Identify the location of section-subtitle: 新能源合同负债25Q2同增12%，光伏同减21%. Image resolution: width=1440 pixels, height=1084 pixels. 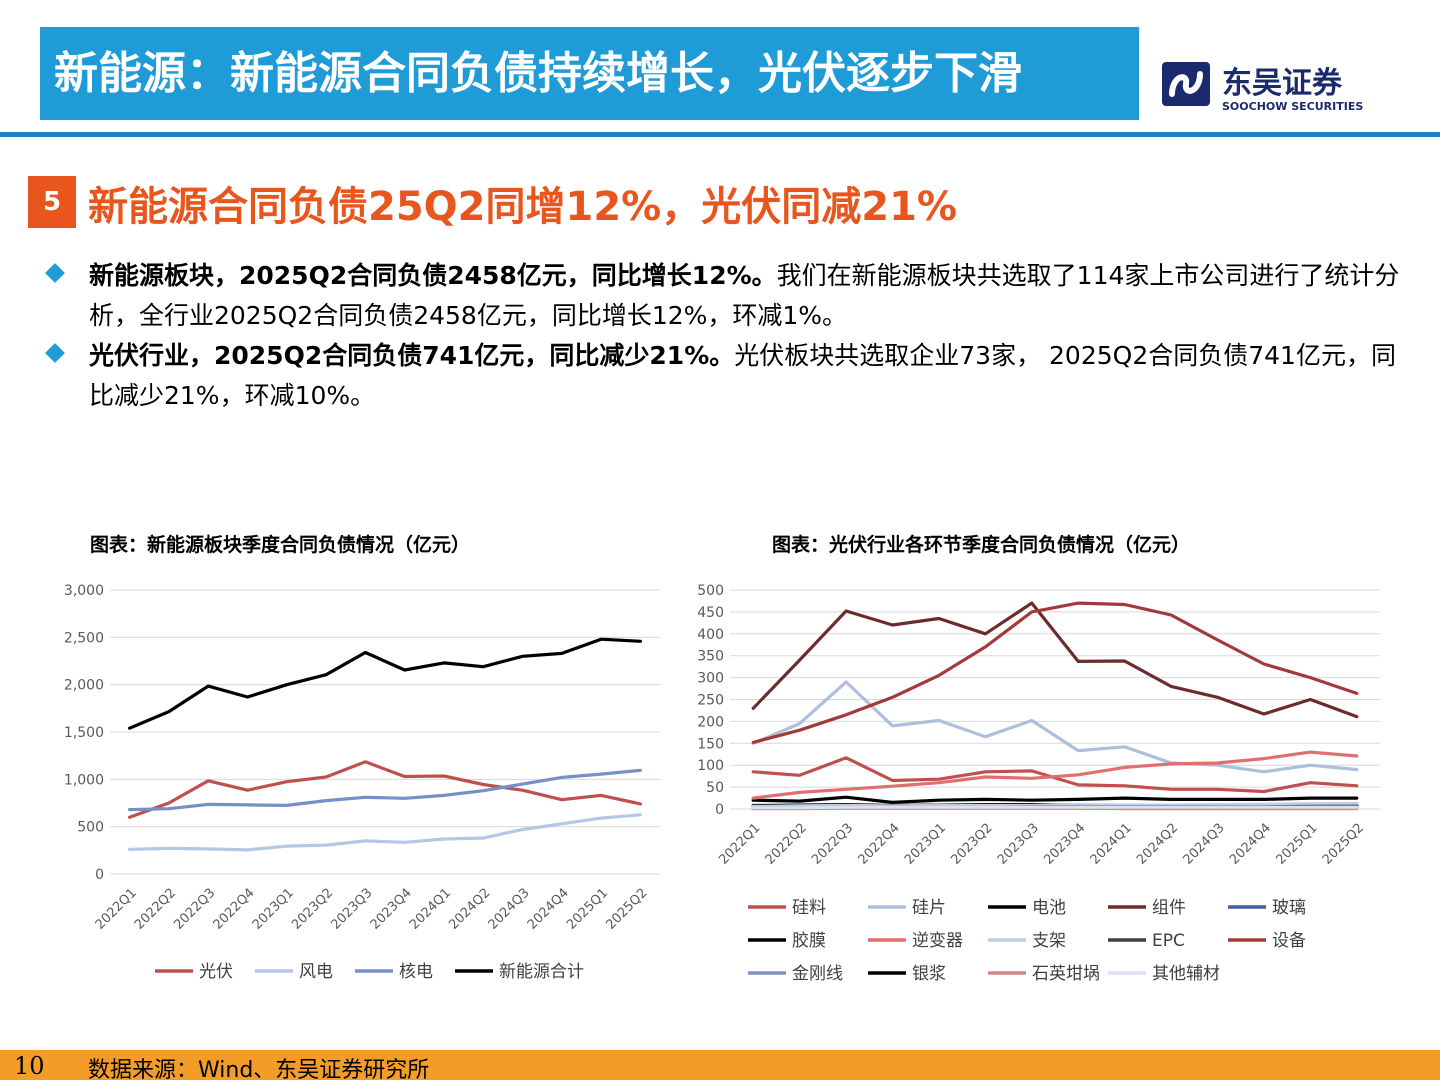
(522, 203).